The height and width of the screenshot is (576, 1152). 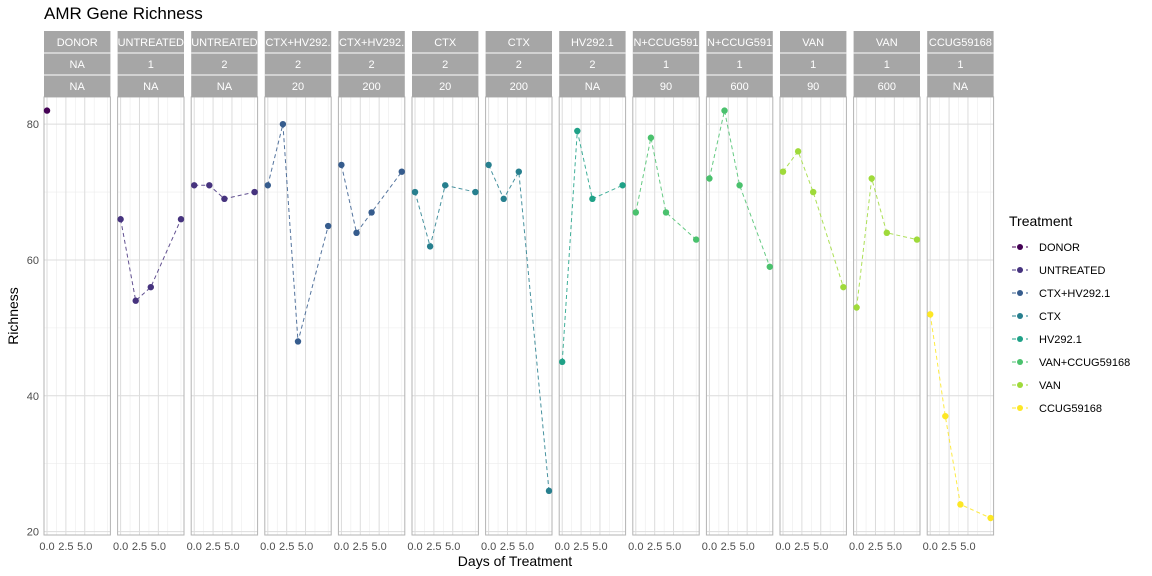 What do you see at coordinates (1084, 363) in the screenshot?
I see `legend-label: VAN+CCUG59168` at bounding box center [1084, 363].